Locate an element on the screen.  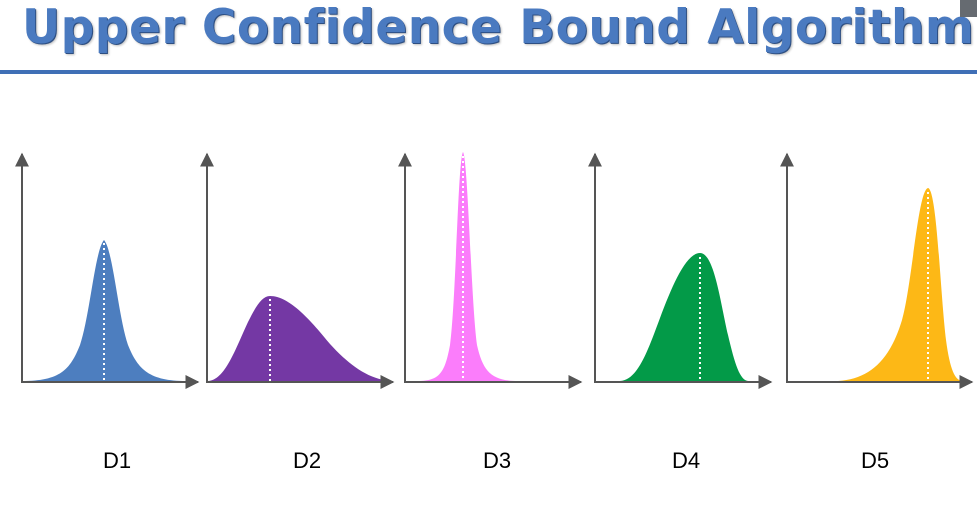
title-underline is located at coordinates (488, 72).